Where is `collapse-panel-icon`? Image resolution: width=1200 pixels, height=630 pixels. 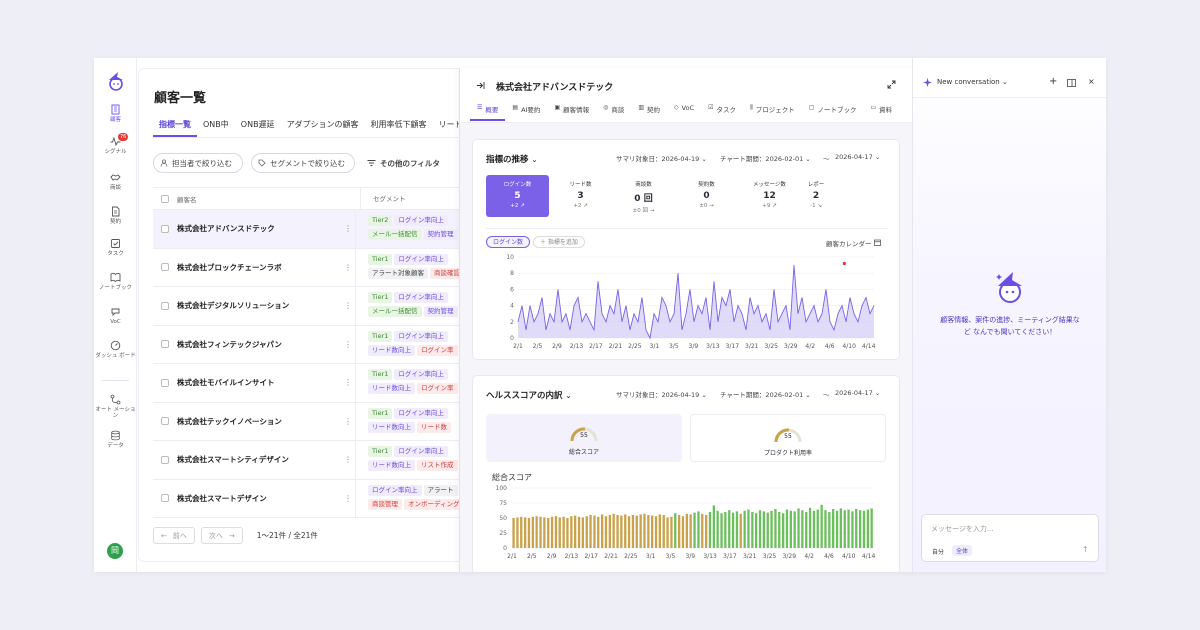 collapse-panel-icon is located at coordinates (480, 85).